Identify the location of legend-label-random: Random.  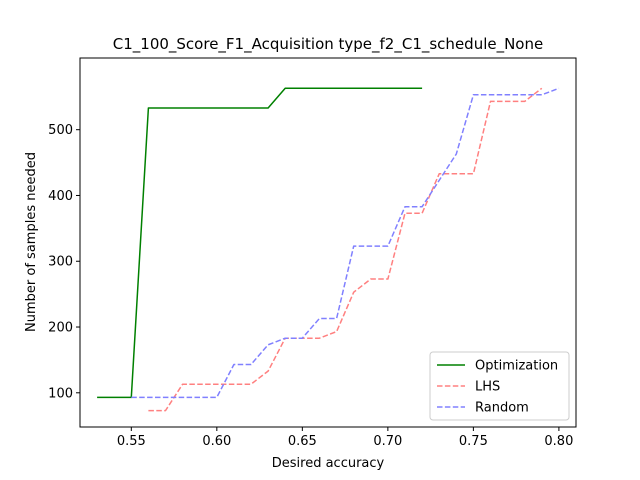
(502, 408).